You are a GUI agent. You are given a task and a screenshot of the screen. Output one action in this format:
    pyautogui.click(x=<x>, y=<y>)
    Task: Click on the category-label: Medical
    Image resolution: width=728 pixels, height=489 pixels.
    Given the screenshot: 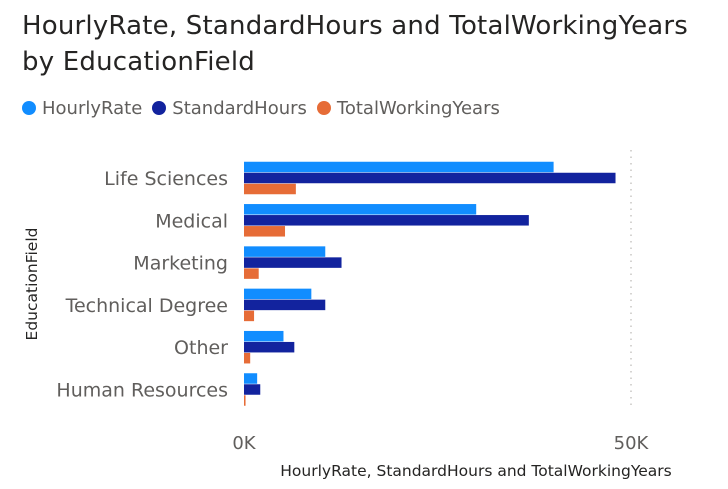 What is the action you would take?
    pyautogui.click(x=191, y=221)
    